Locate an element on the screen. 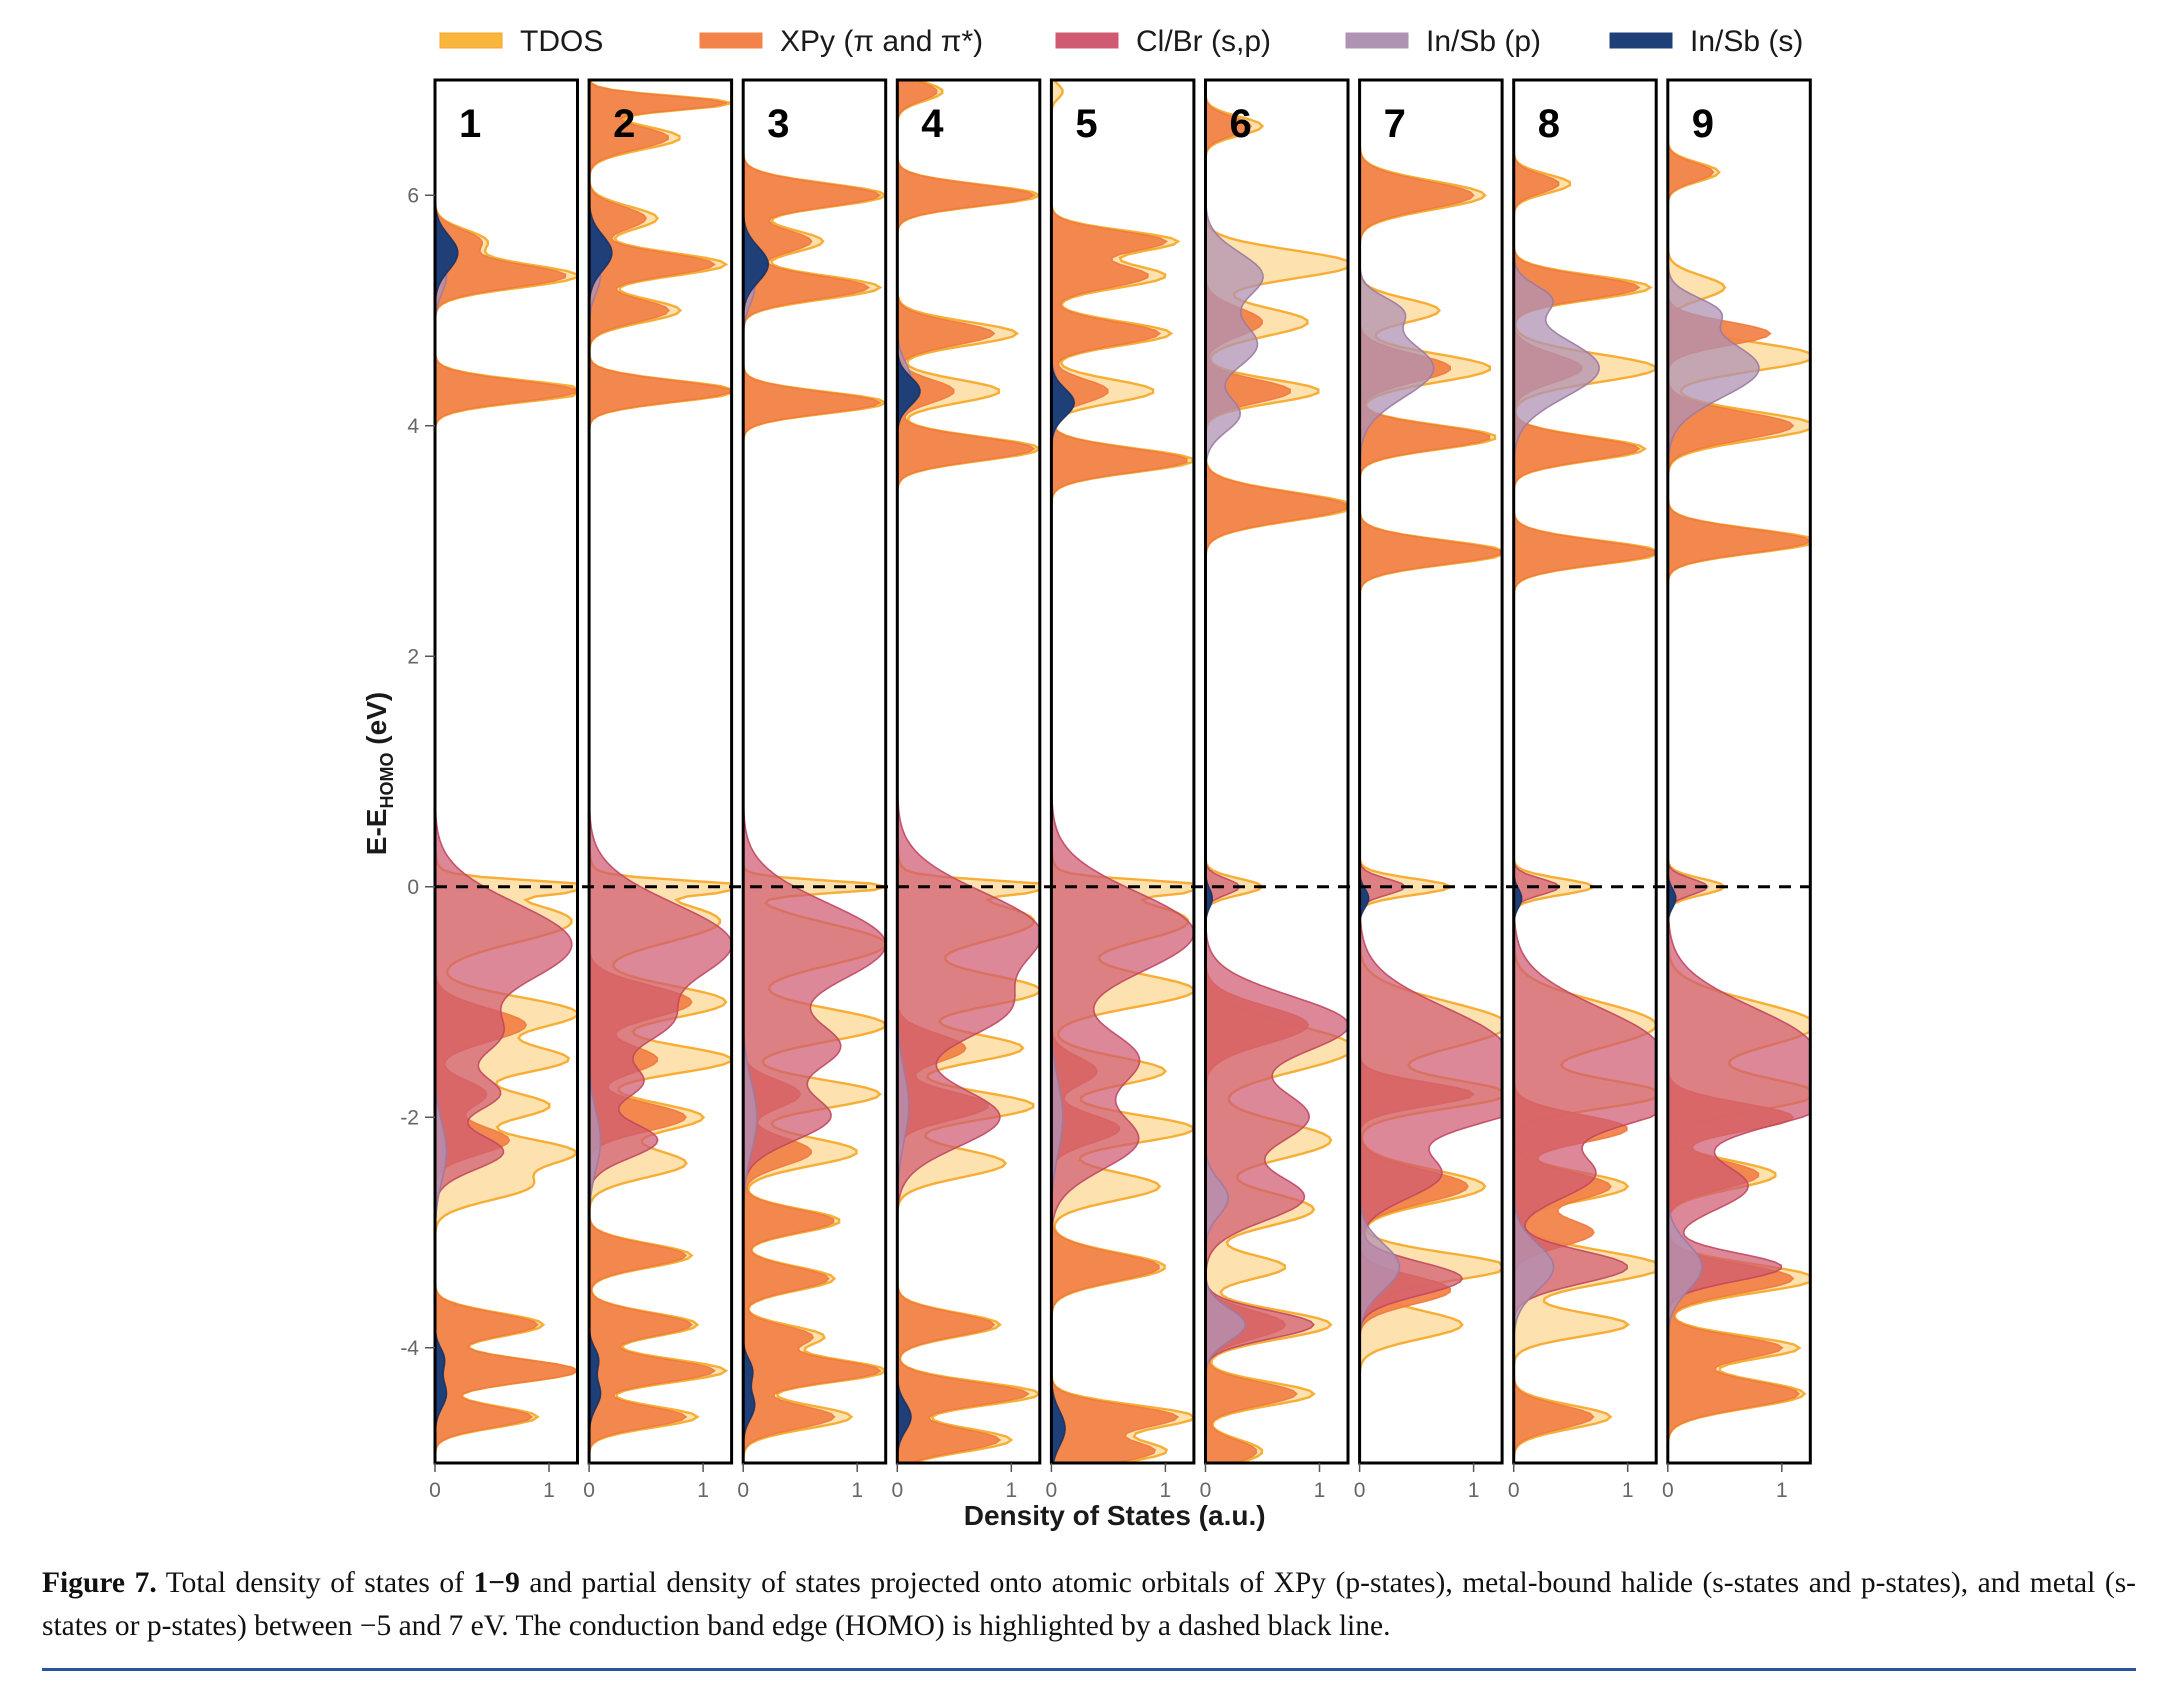 The height and width of the screenshot is (1688, 2178). caption-part1: Total density of states of is located at coordinates (315, 1583).